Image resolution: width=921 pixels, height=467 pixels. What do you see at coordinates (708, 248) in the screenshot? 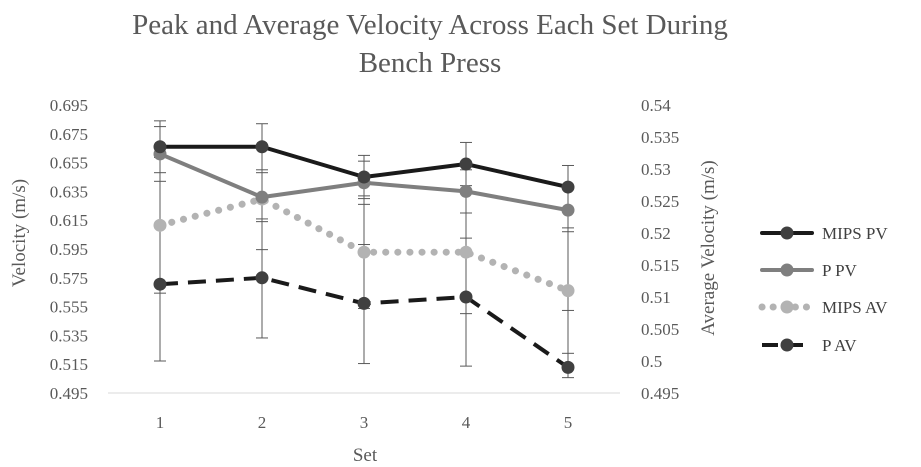
I see `y2-axis-title: Average Velocity (m/s)` at bounding box center [708, 248].